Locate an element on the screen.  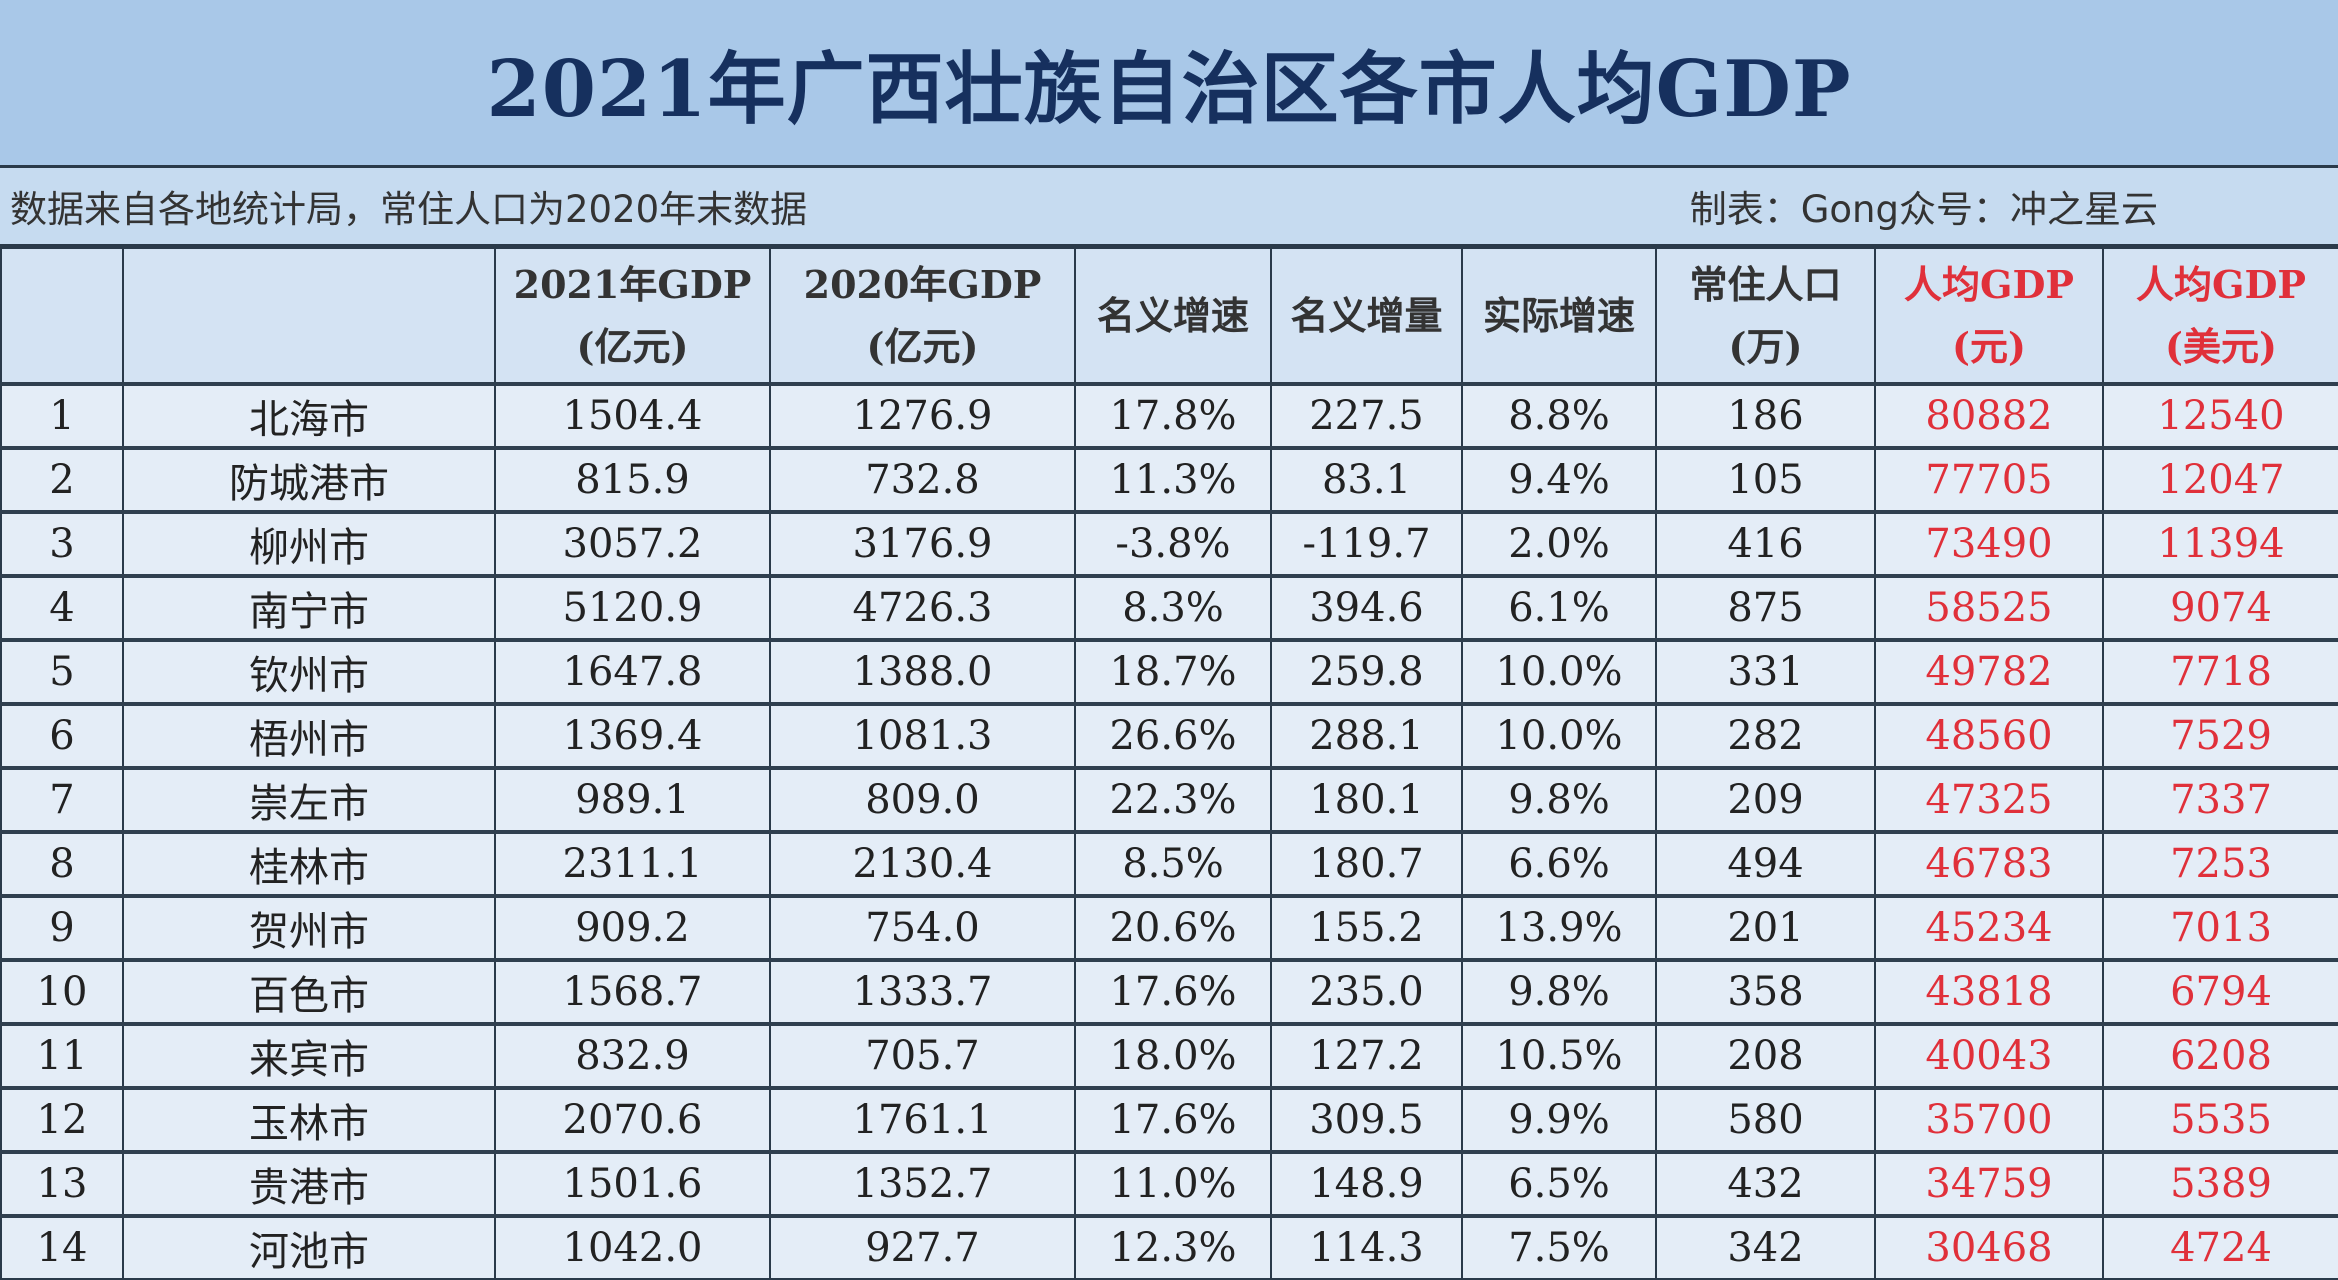
table-cell: 18.7% is located at coordinates (1173, 671).